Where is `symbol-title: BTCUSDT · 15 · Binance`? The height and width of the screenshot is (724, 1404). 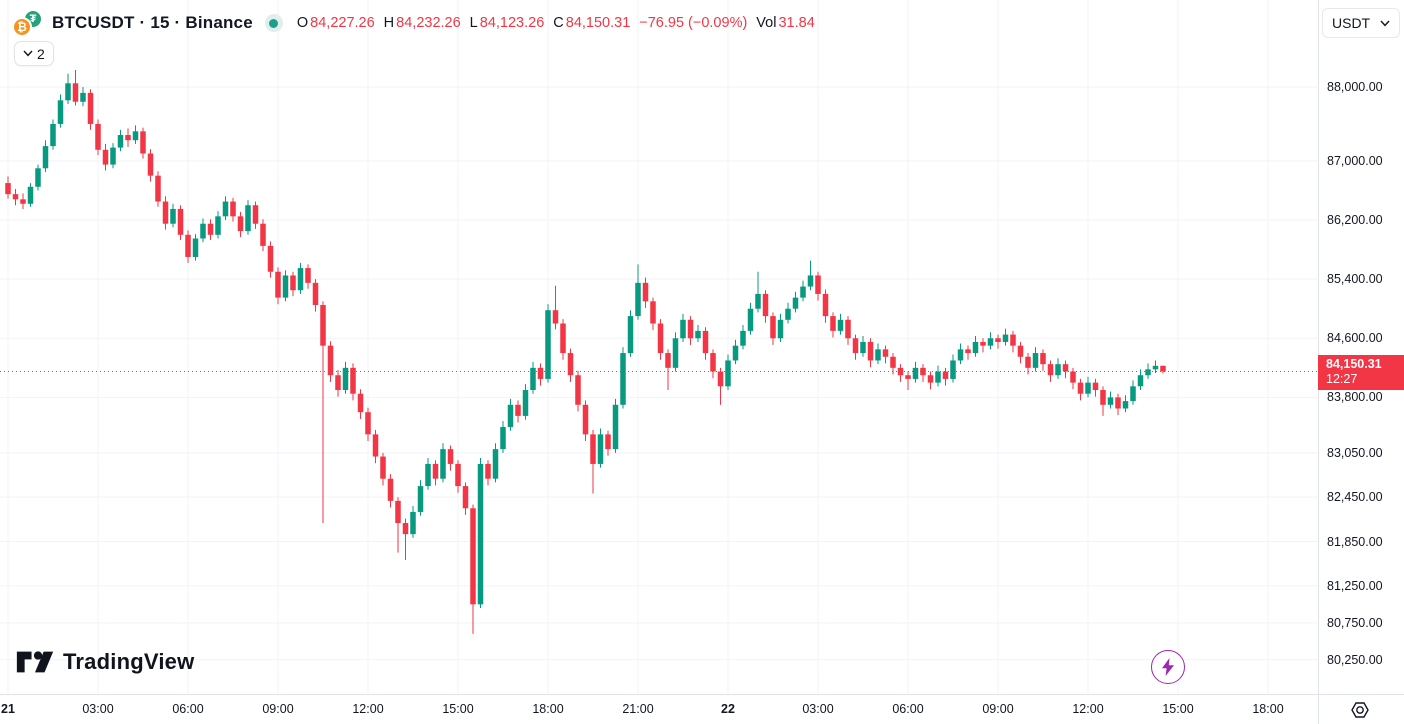
symbol-title: BTCUSDT · 15 · Binance is located at coordinates (152, 22).